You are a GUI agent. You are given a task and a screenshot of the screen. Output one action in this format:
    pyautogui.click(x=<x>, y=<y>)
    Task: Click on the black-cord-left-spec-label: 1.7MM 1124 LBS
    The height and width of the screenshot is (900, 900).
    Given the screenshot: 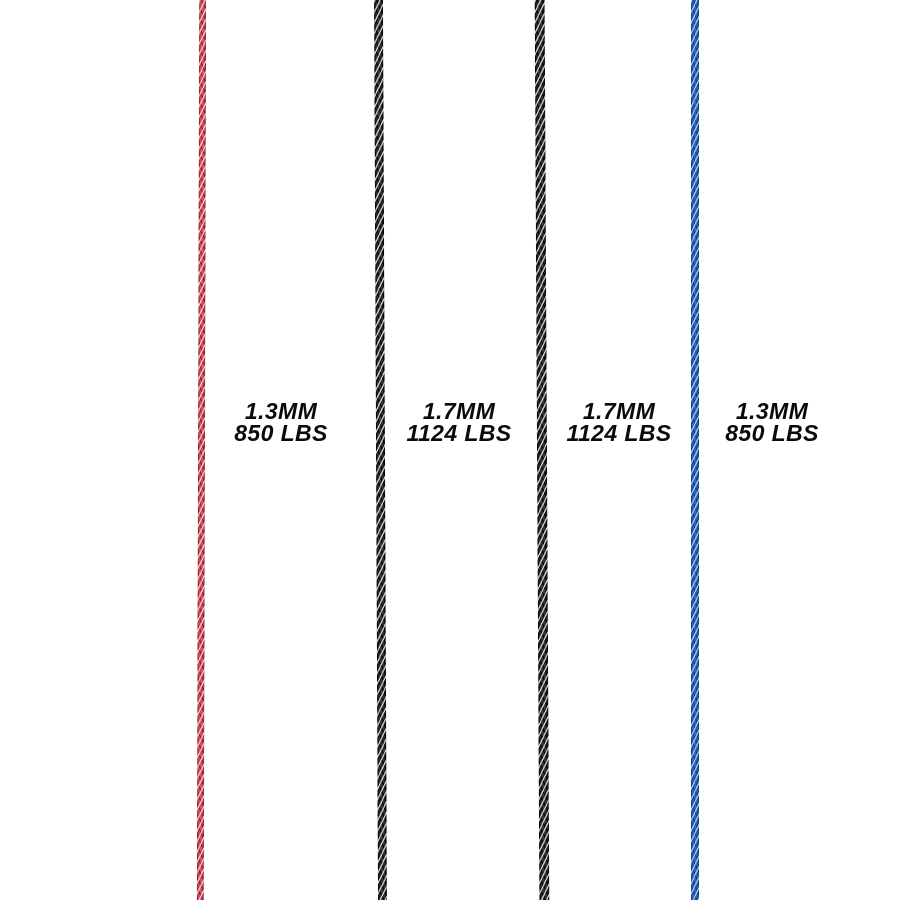 What is the action you would take?
    pyautogui.click(x=459, y=422)
    